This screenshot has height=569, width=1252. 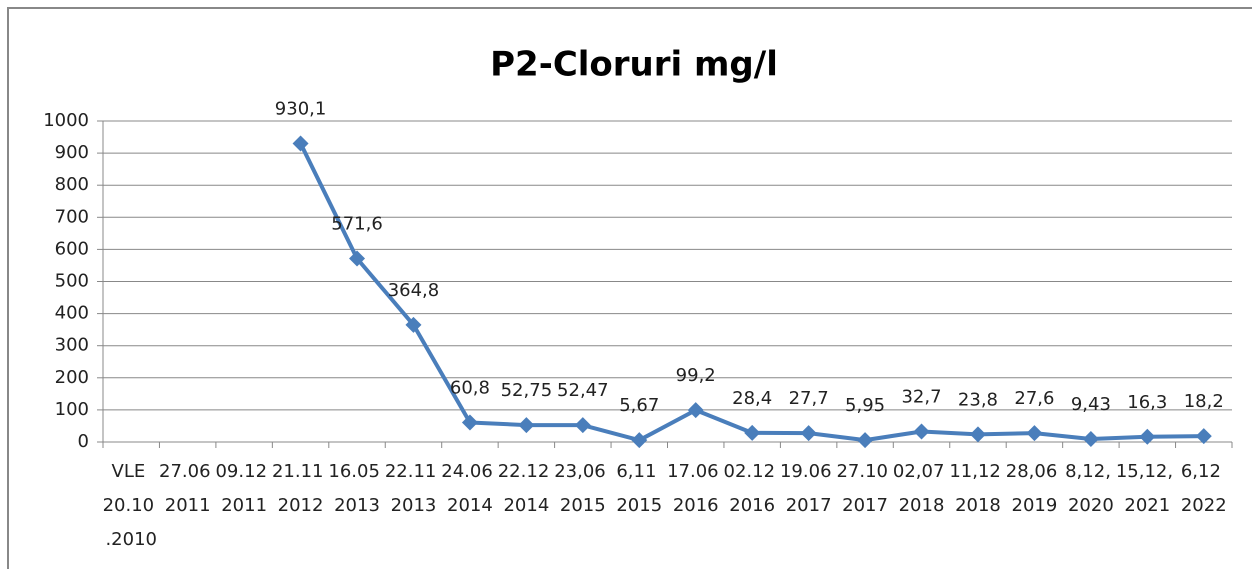 I want to click on data-label: 16,3, so click(x=1147, y=402).